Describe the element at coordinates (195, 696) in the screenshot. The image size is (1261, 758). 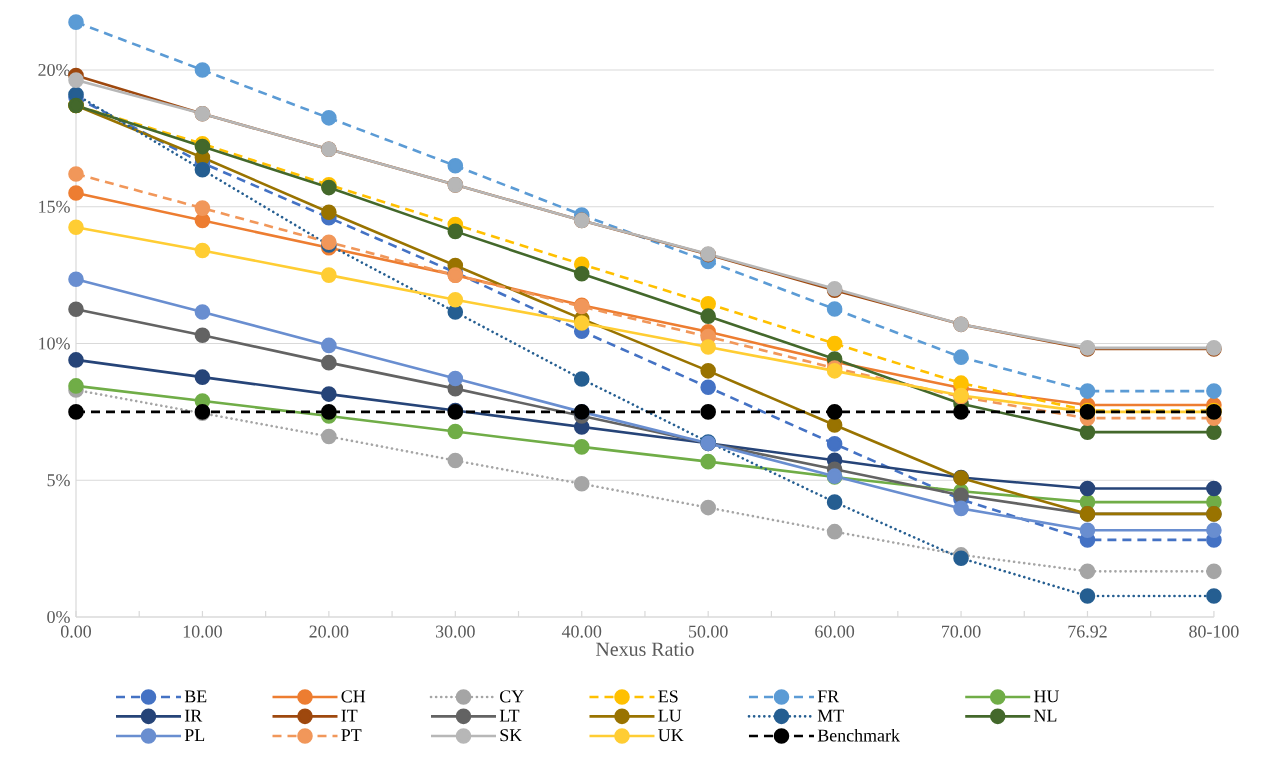
I see `legend-label: BE` at that location.